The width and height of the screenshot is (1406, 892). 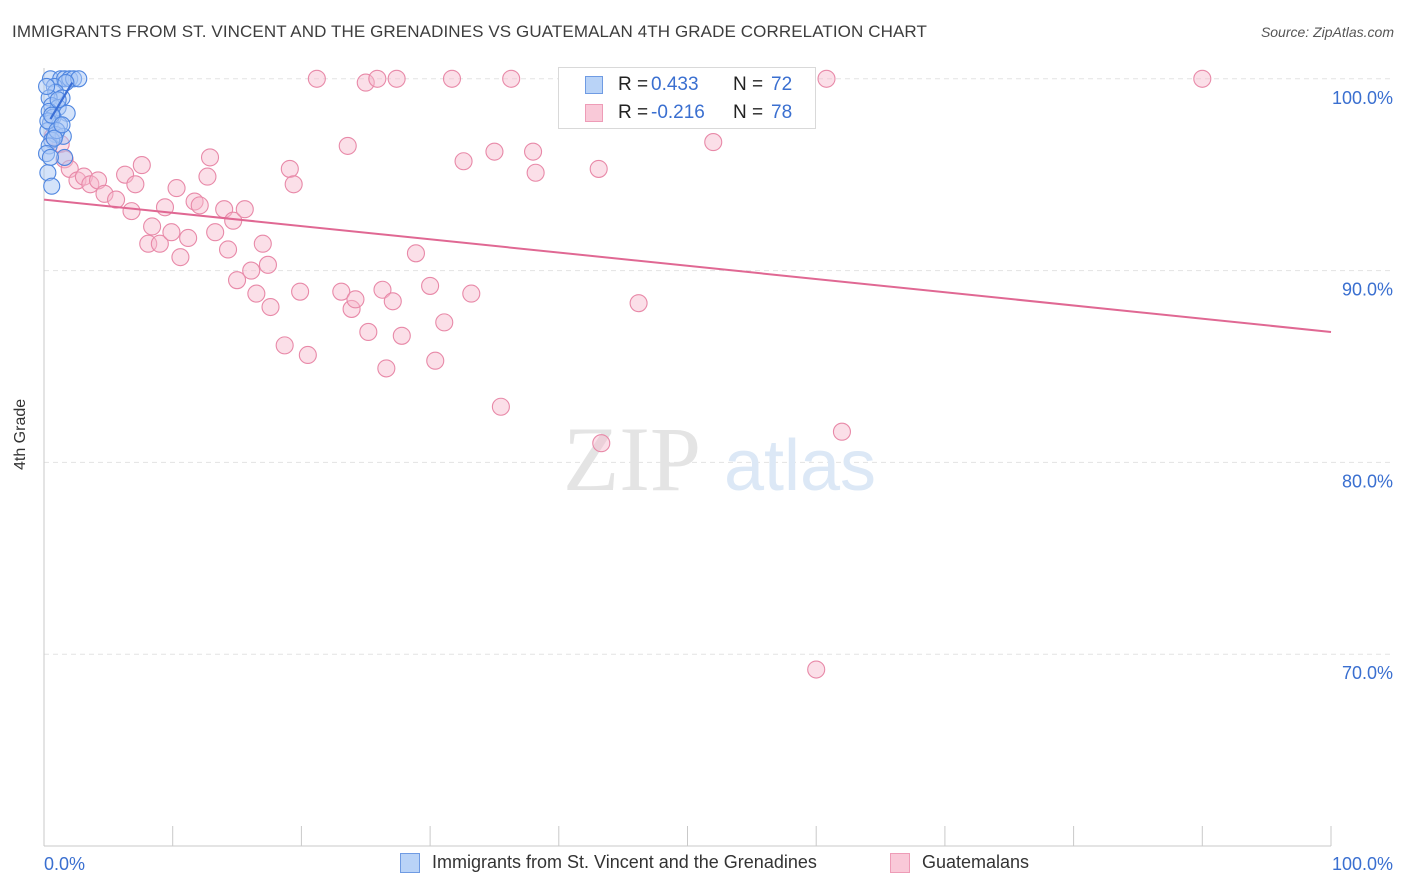 I want to click on watermark: ZIP atlas, so click(x=719, y=459).